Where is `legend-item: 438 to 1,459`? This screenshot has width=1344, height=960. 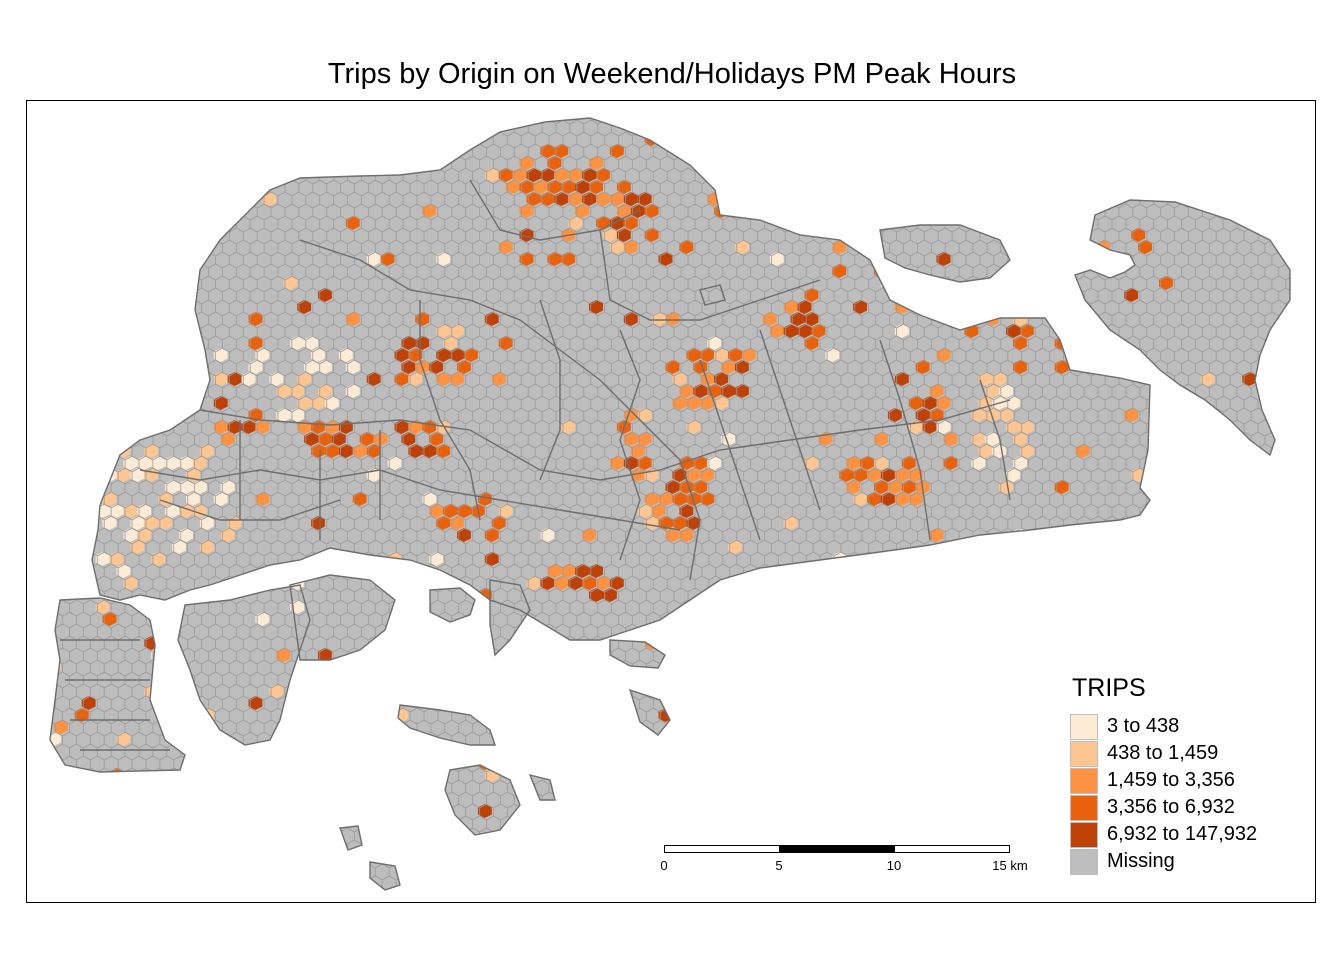 legend-item: 438 to 1,459 is located at coordinates (1185, 753).